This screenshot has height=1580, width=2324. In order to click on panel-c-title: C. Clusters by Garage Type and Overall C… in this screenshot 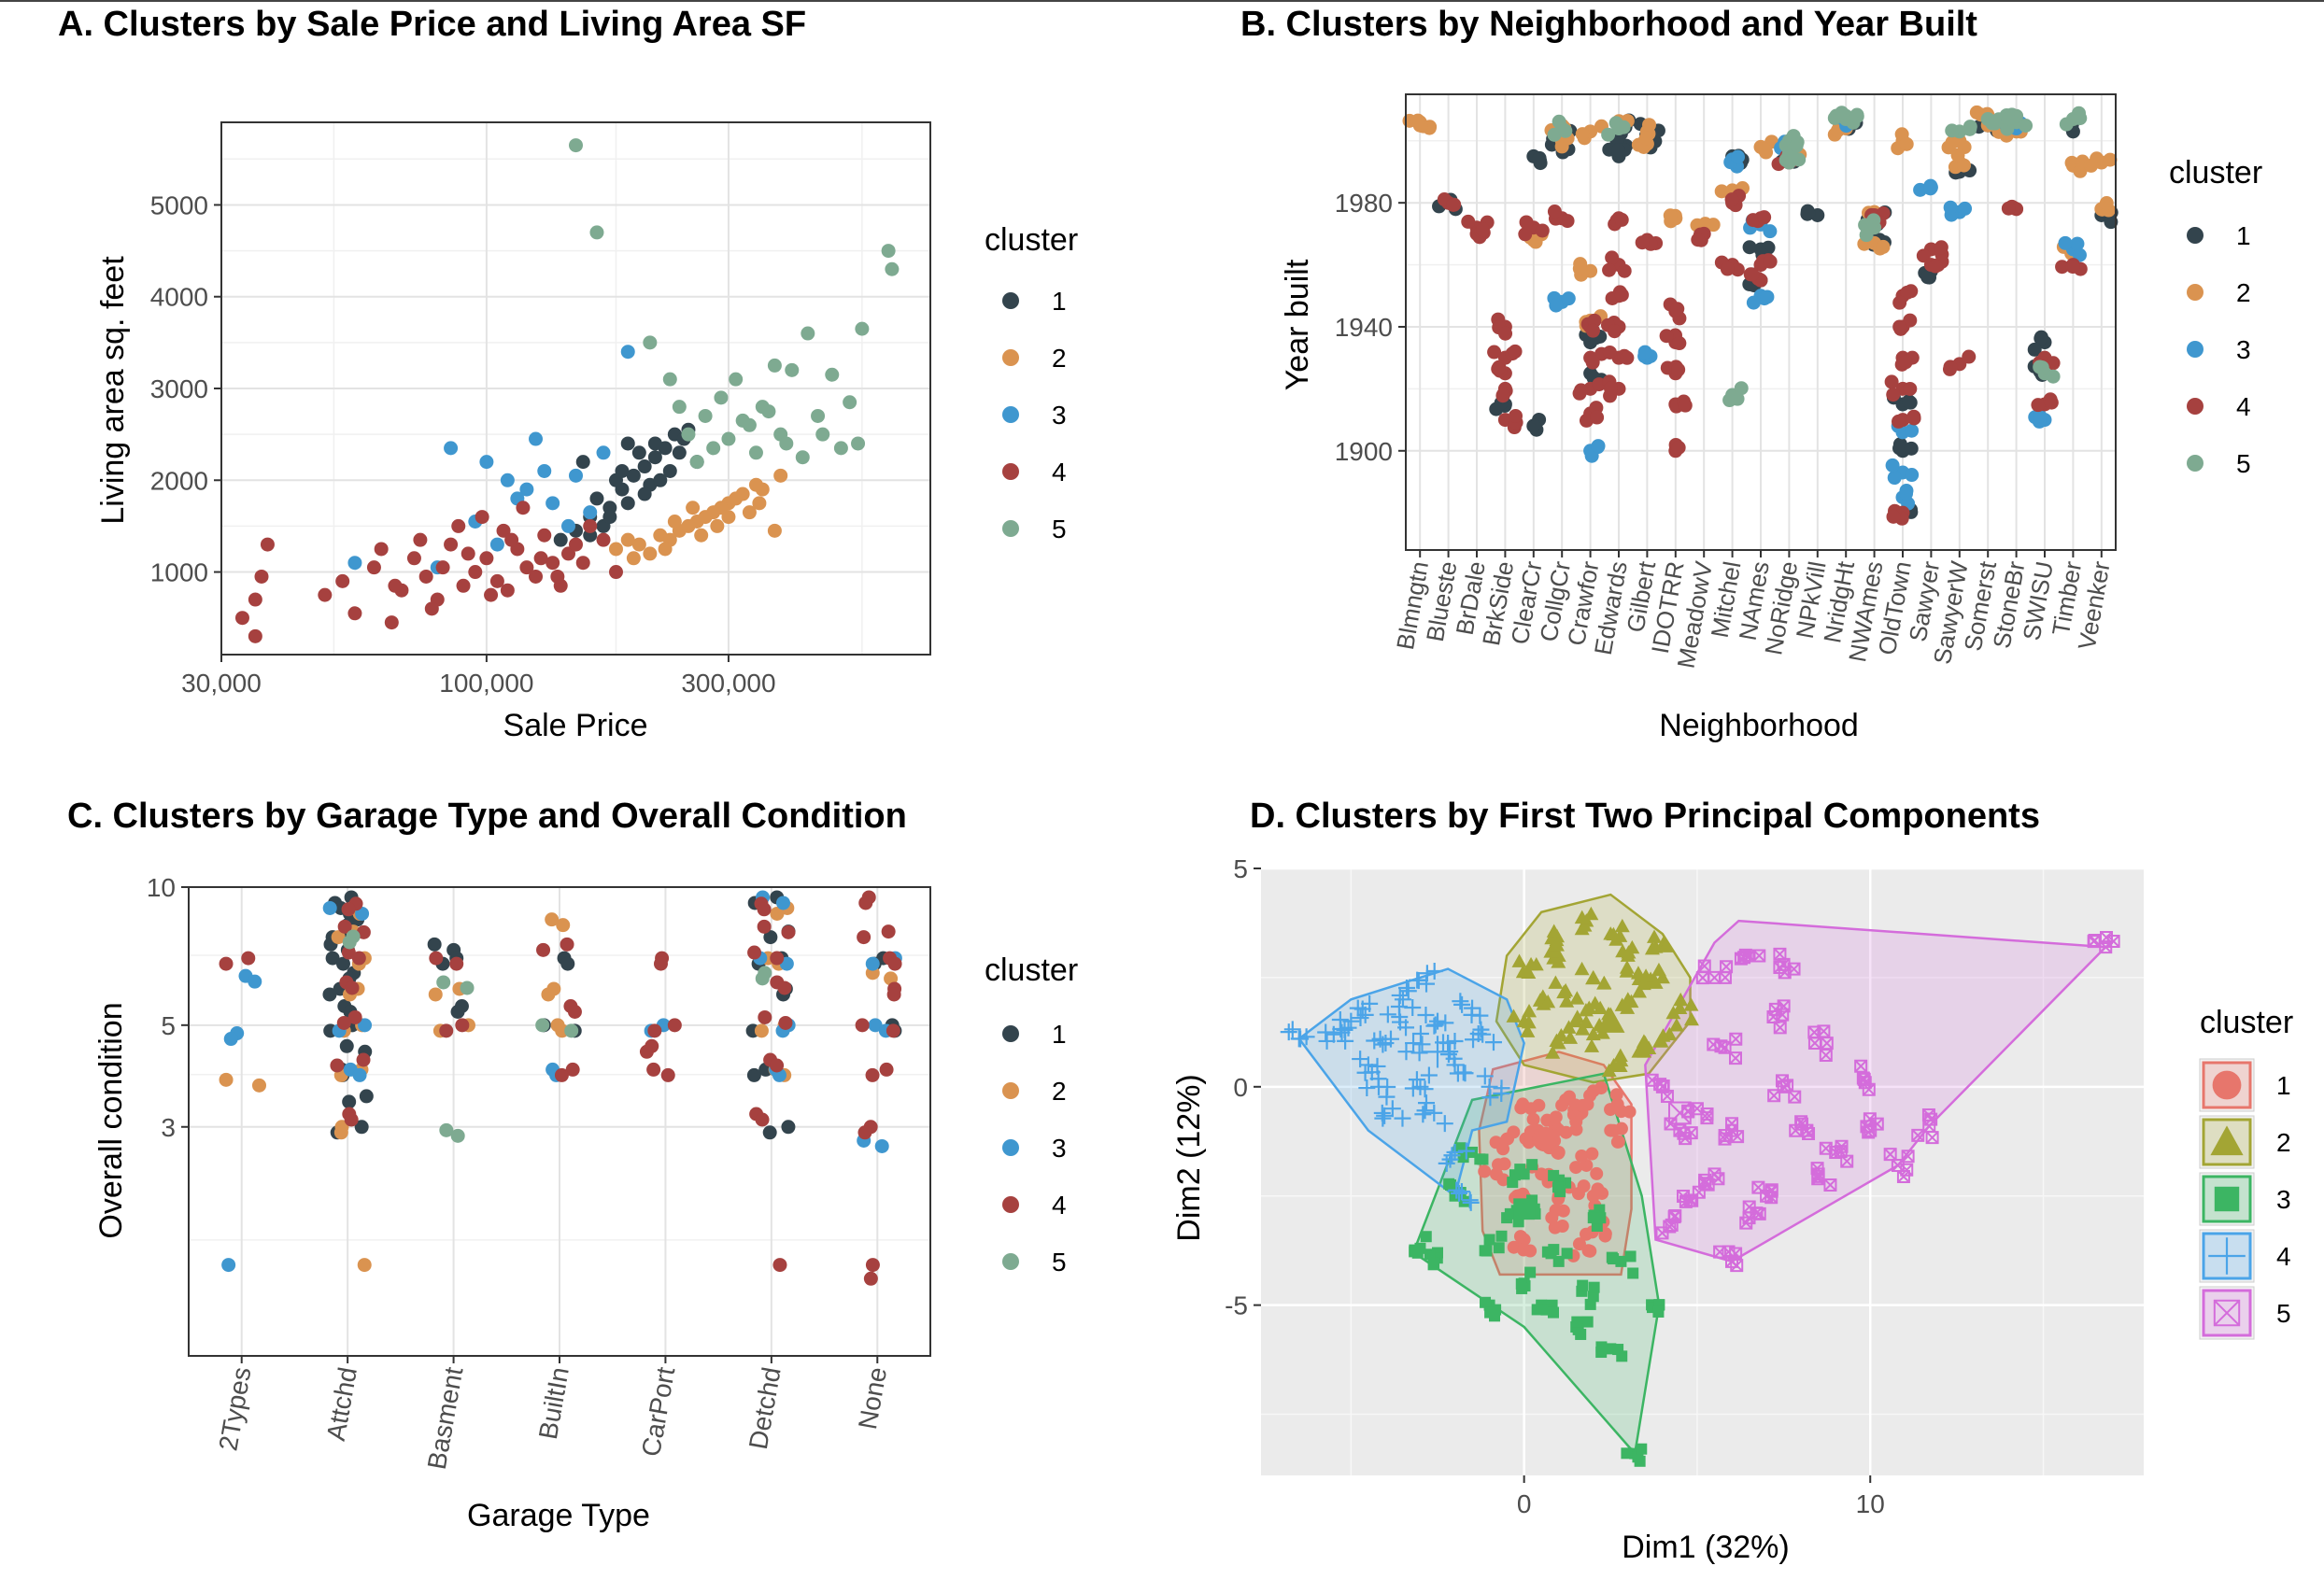, I will do `click(487, 816)`.